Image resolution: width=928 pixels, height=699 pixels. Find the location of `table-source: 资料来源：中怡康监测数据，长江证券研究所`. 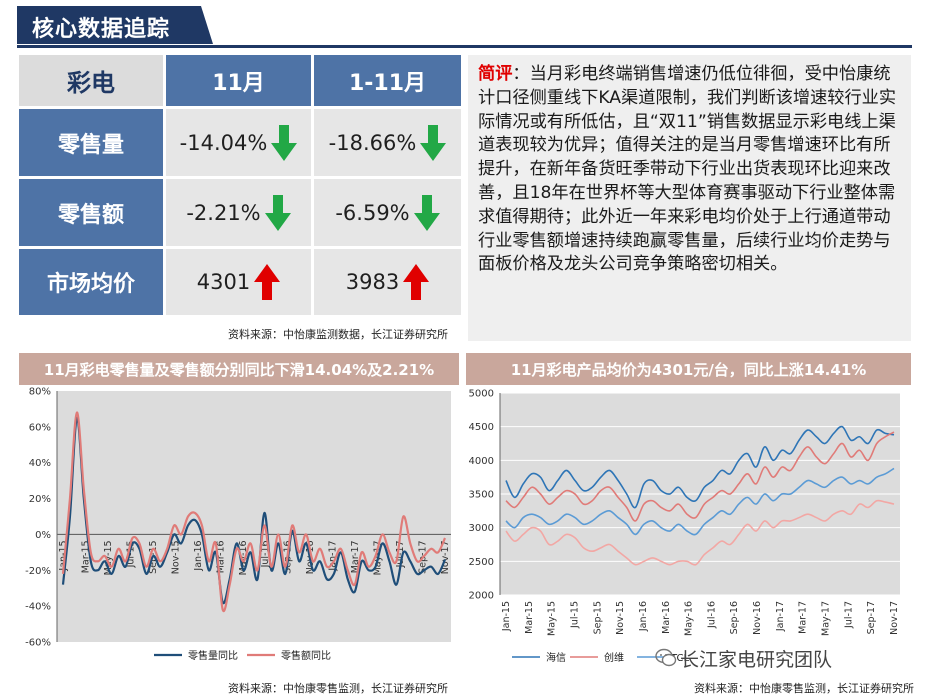

table-source: 资料来源：中怡康监测数据，长江证券研究所 is located at coordinates (338, 334).